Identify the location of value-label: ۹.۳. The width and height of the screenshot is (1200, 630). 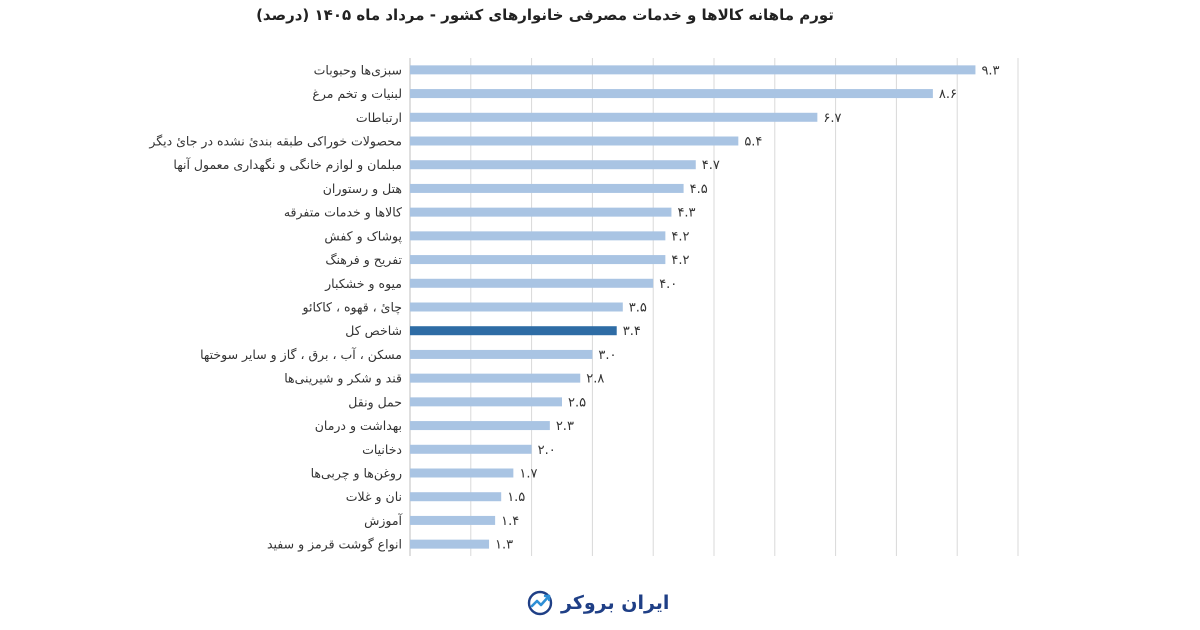
(990, 70).